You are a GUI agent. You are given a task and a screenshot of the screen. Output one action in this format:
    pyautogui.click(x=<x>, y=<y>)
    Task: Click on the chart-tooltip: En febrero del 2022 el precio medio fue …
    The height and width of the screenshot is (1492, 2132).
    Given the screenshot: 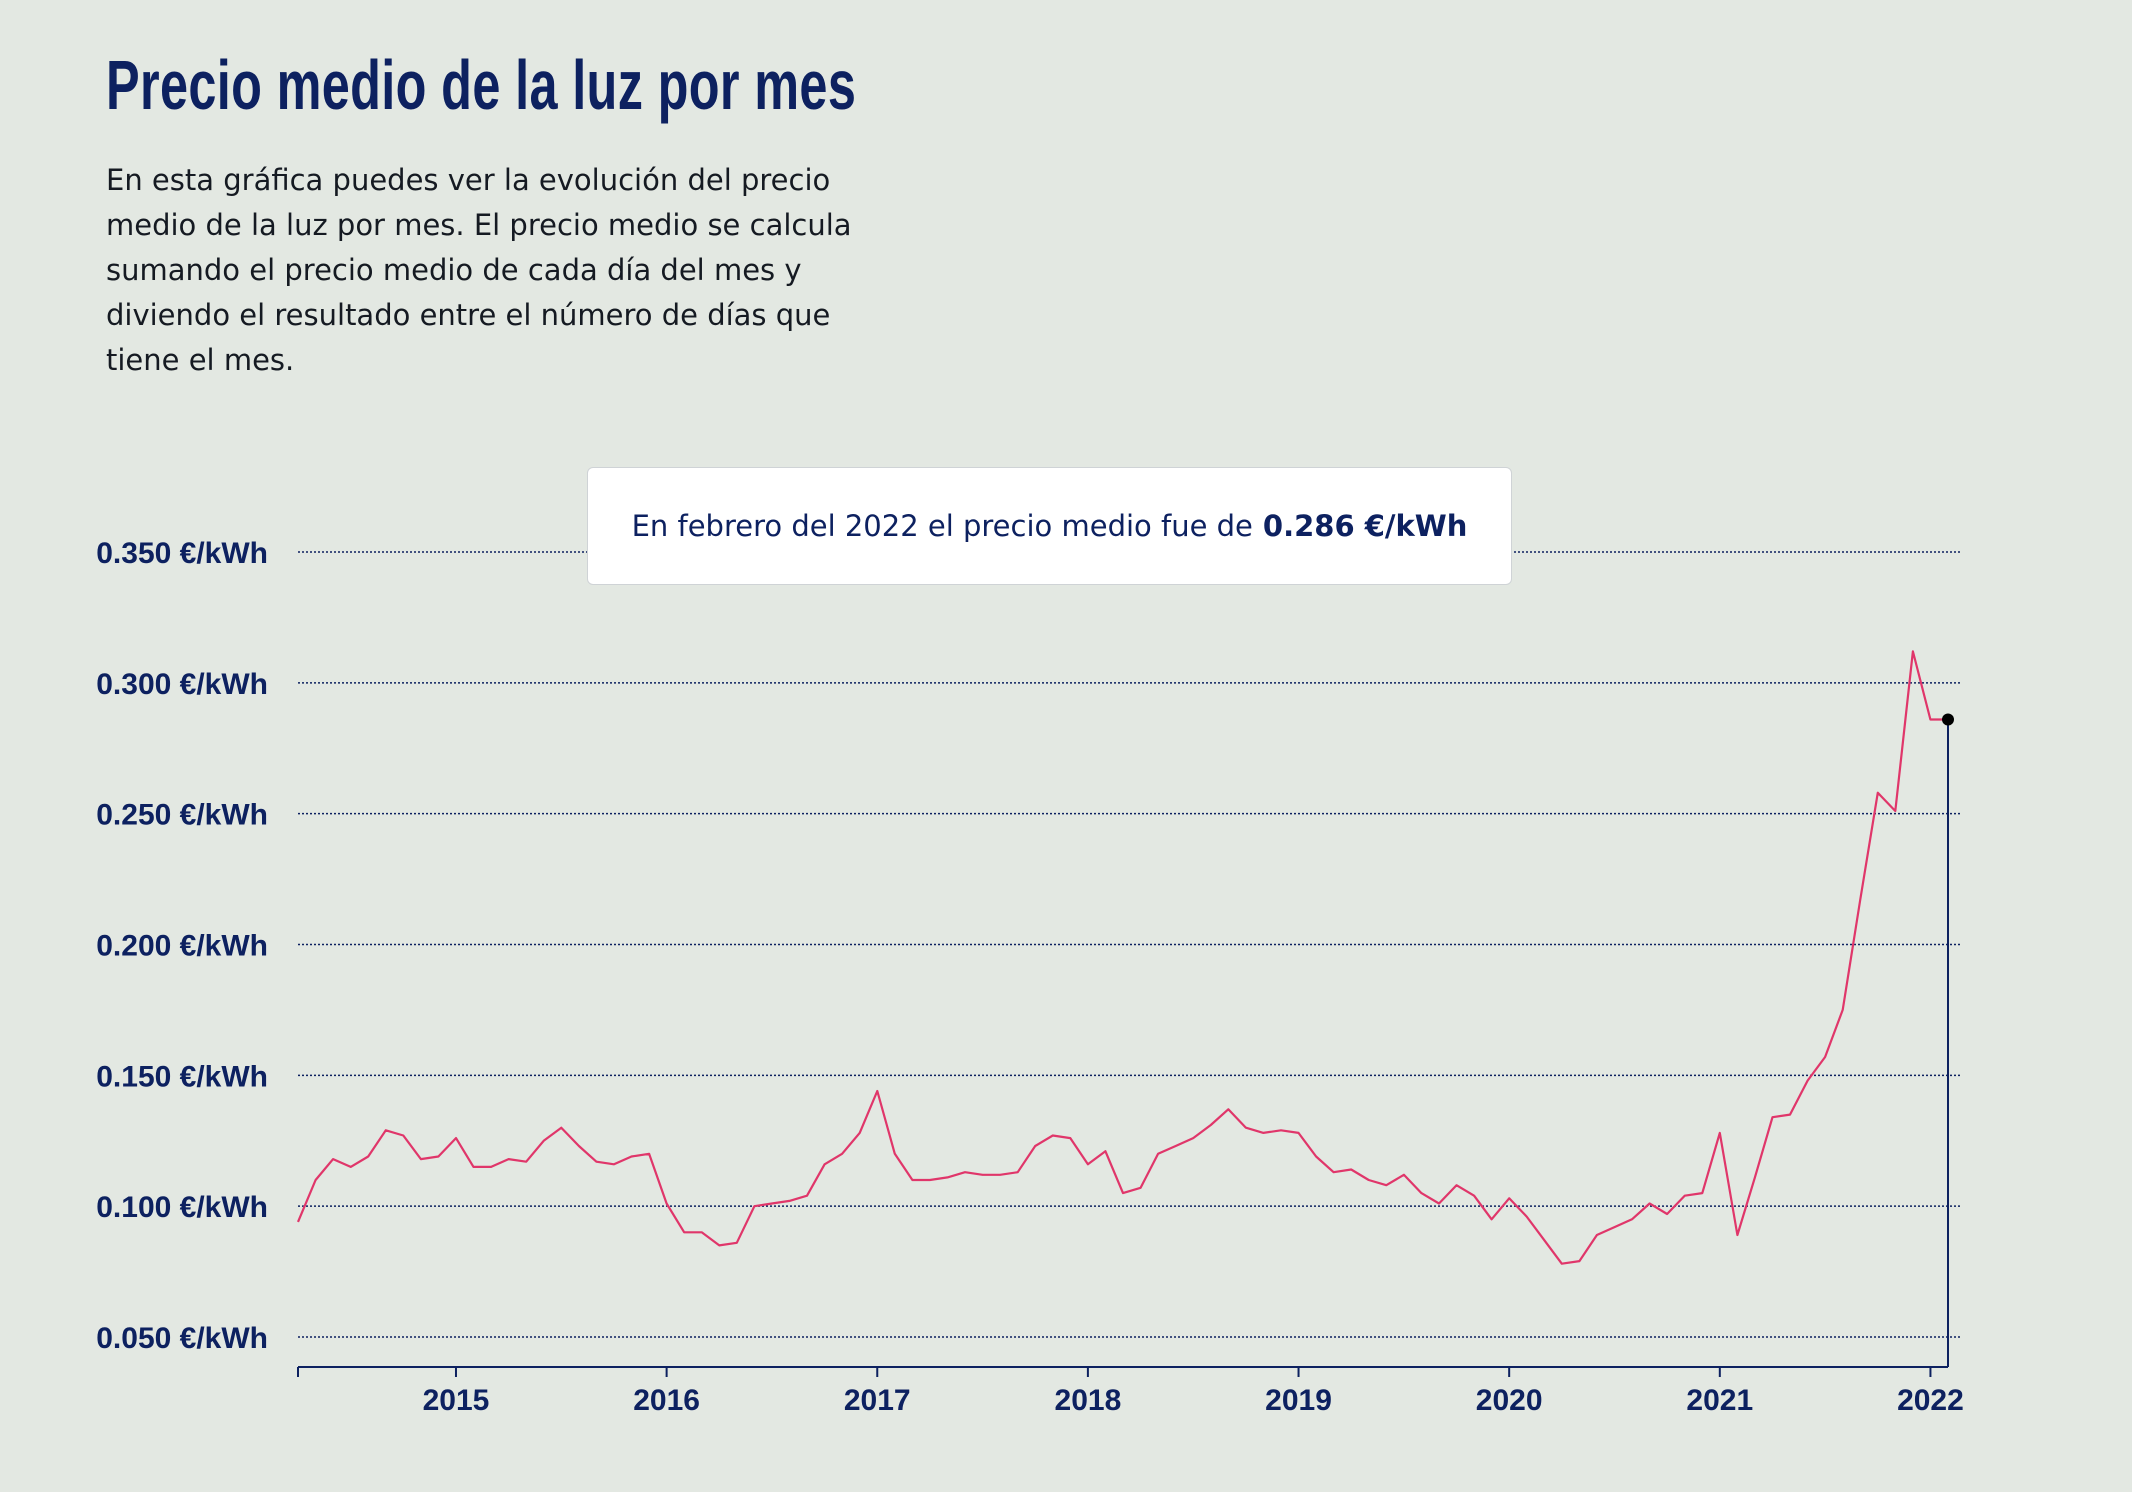 What is the action you would take?
    pyautogui.click(x=1049, y=526)
    